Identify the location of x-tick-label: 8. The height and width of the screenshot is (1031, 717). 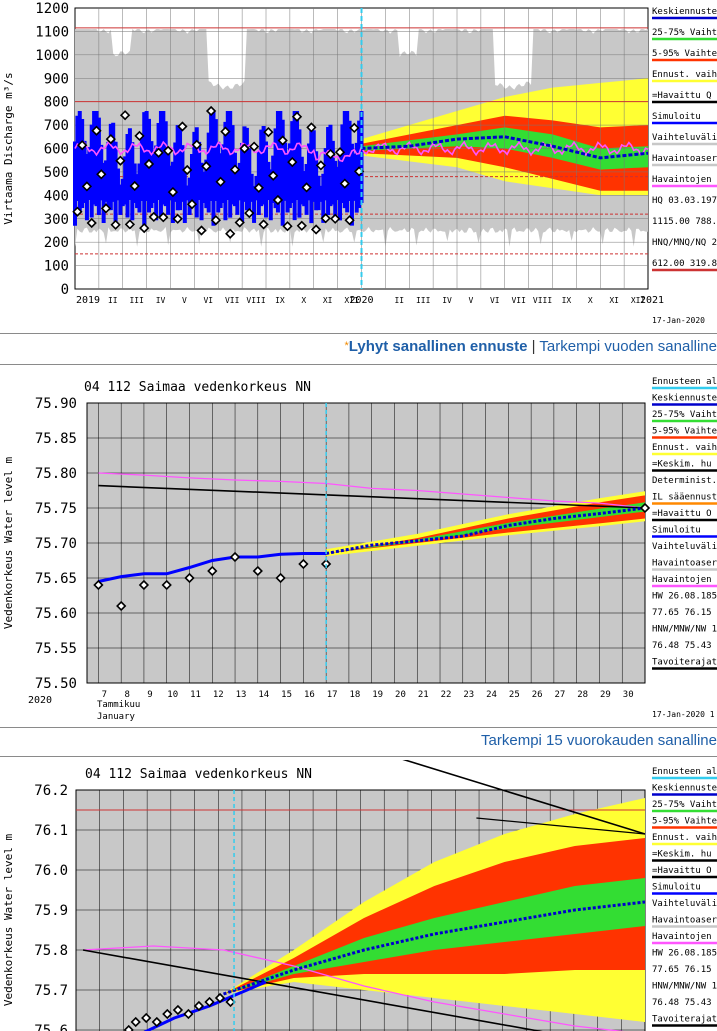
(126, 695).